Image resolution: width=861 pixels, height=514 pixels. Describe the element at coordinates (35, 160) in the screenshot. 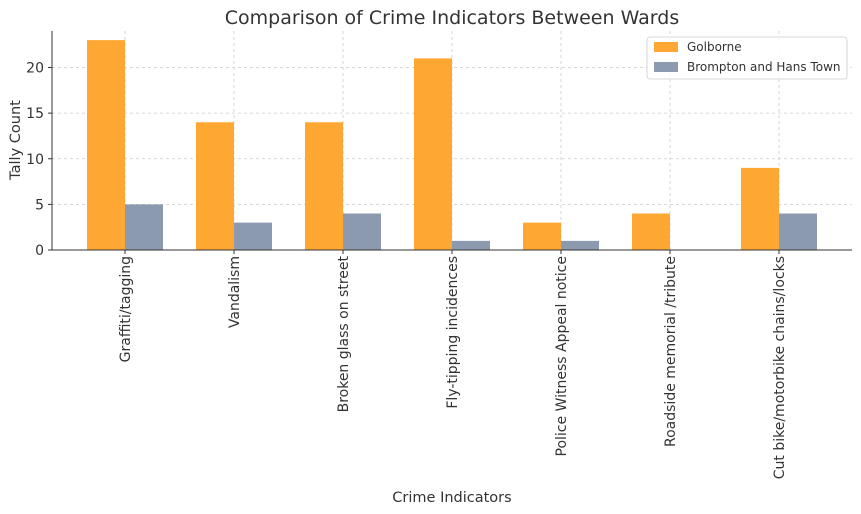

I see `y-tick-label: 10` at that location.